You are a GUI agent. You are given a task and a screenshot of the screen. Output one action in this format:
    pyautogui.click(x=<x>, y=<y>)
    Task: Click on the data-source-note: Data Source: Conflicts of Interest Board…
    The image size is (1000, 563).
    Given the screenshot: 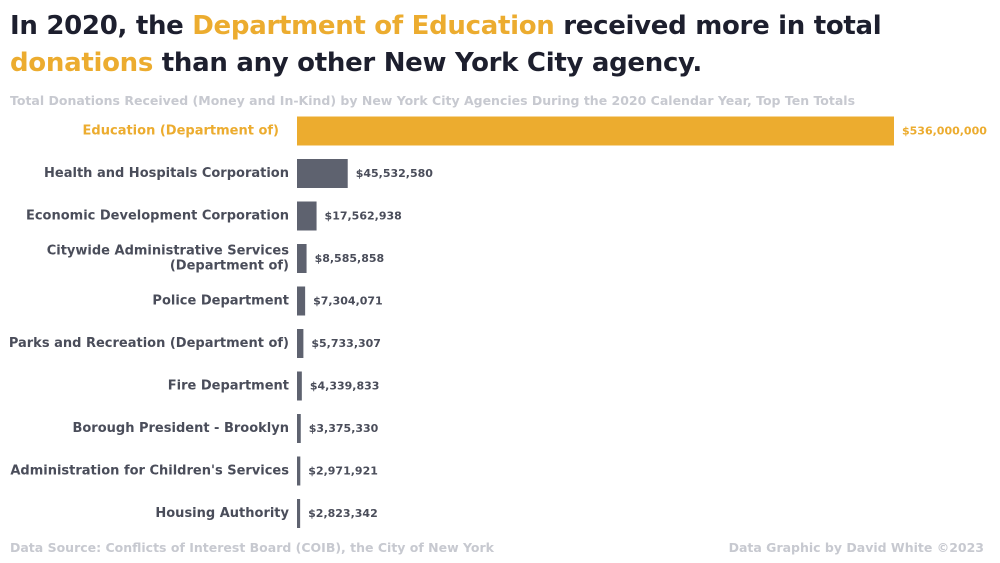 What is the action you would take?
    pyautogui.click(x=252, y=547)
    